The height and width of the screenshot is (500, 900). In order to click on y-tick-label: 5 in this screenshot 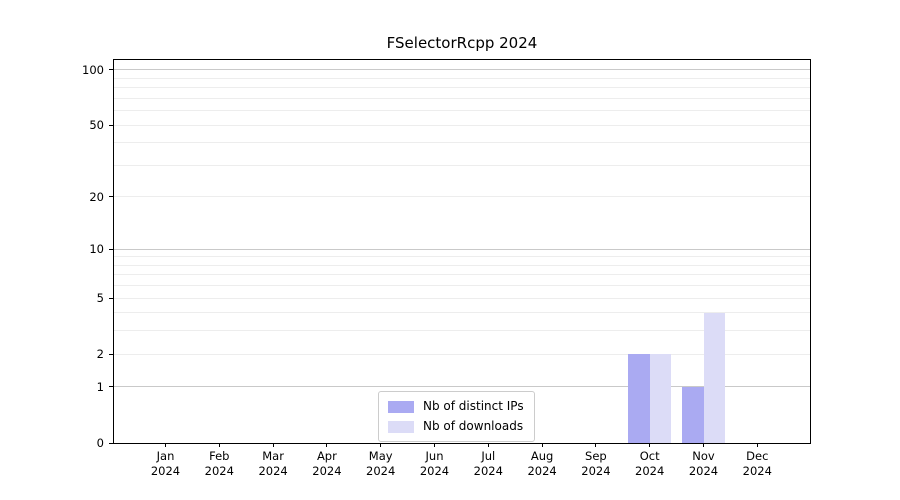, I will do `click(100, 298)`.